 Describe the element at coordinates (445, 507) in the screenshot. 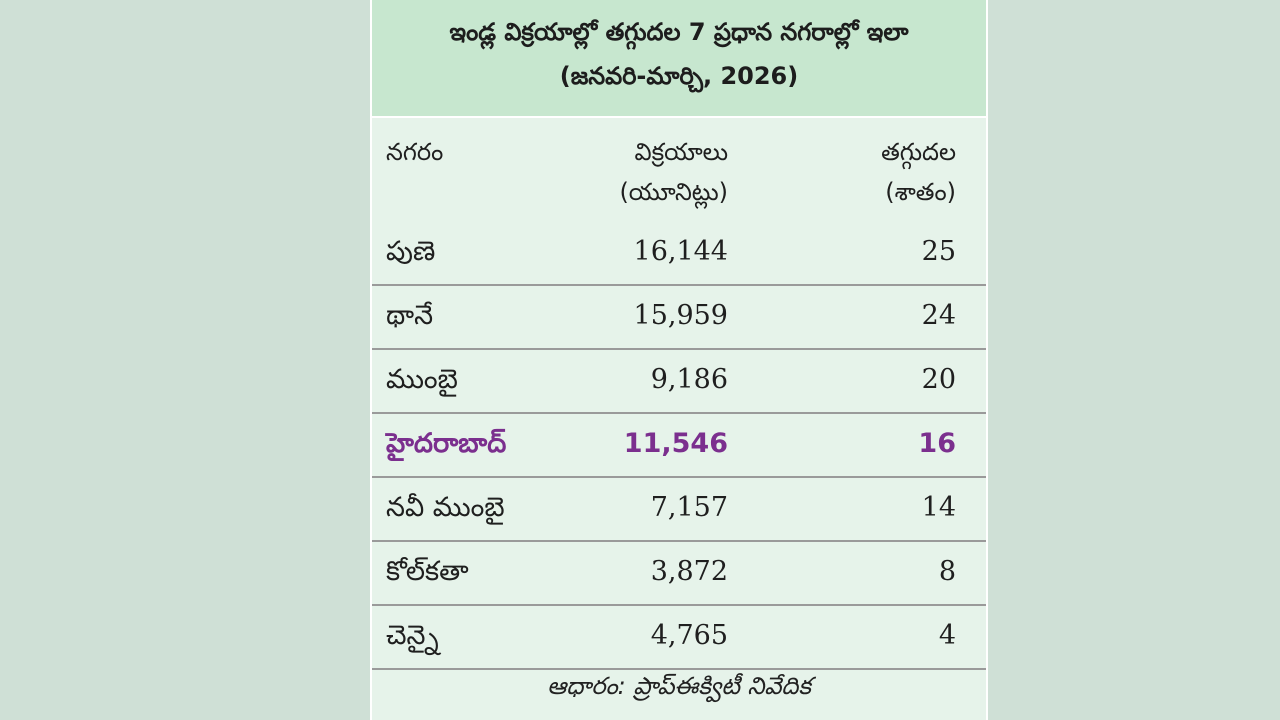

I see `row-city: నవీ ముంబై` at that location.